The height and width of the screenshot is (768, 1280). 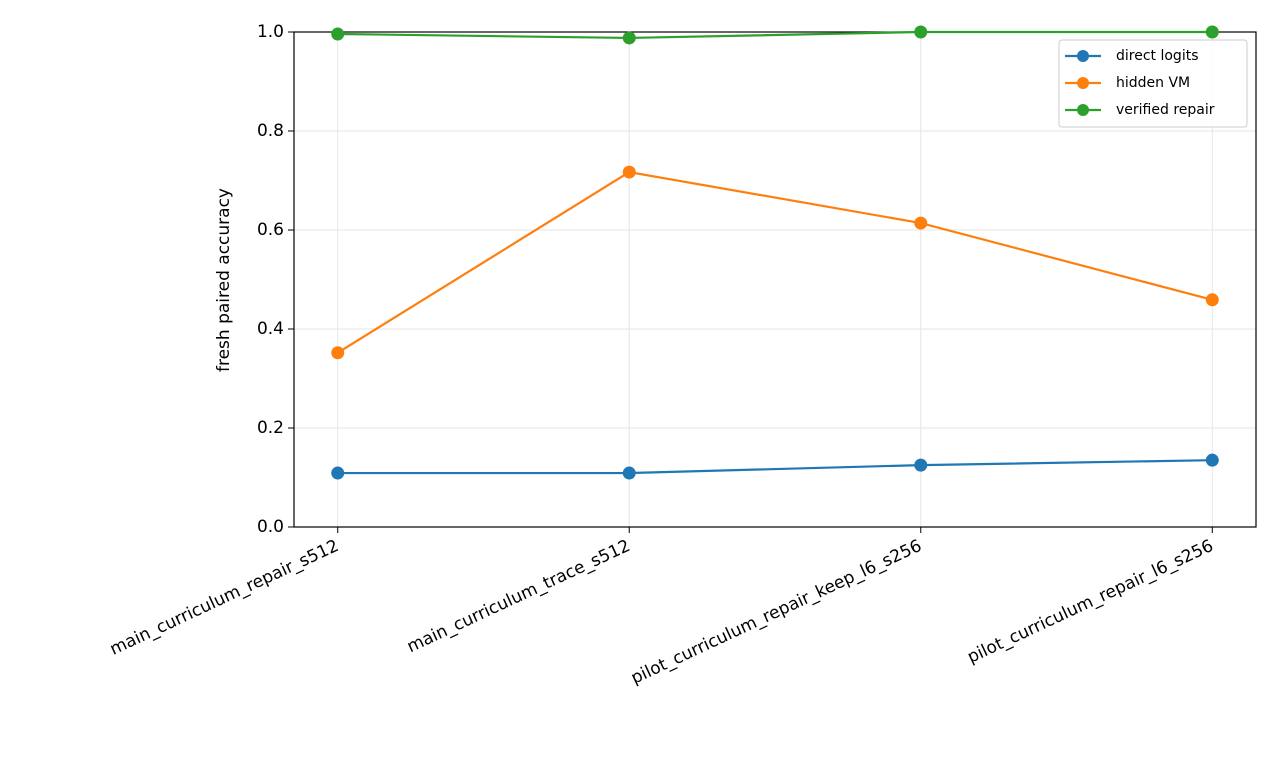 What do you see at coordinates (1157, 56) in the screenshot?
I see `legend-label: direct logits` at bounding box center [1157, 56].